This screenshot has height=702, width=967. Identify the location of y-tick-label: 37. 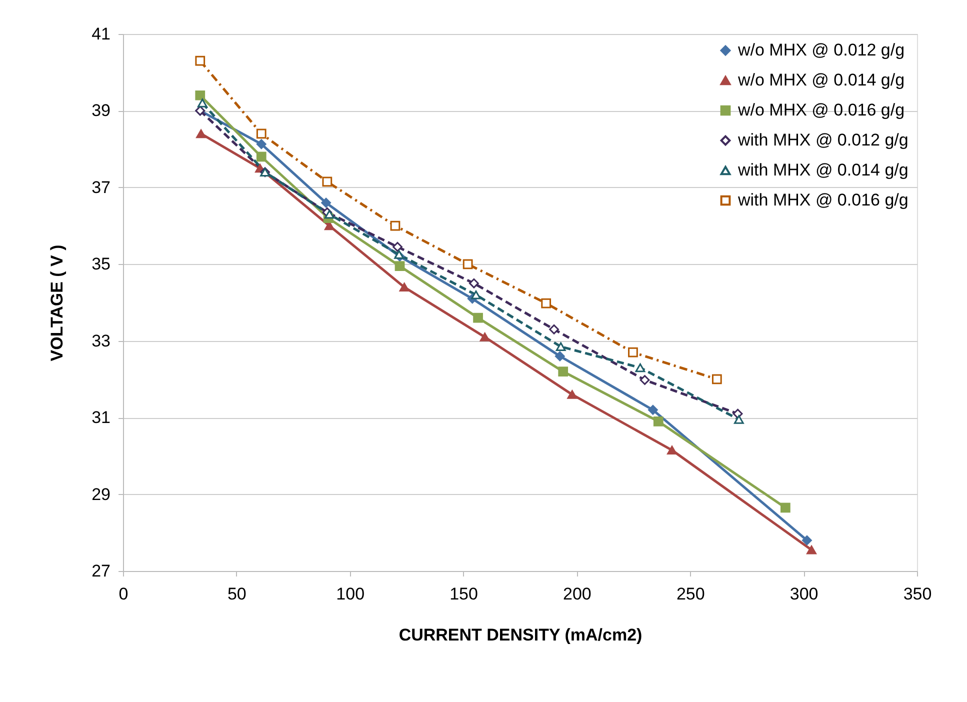
(101, 187).